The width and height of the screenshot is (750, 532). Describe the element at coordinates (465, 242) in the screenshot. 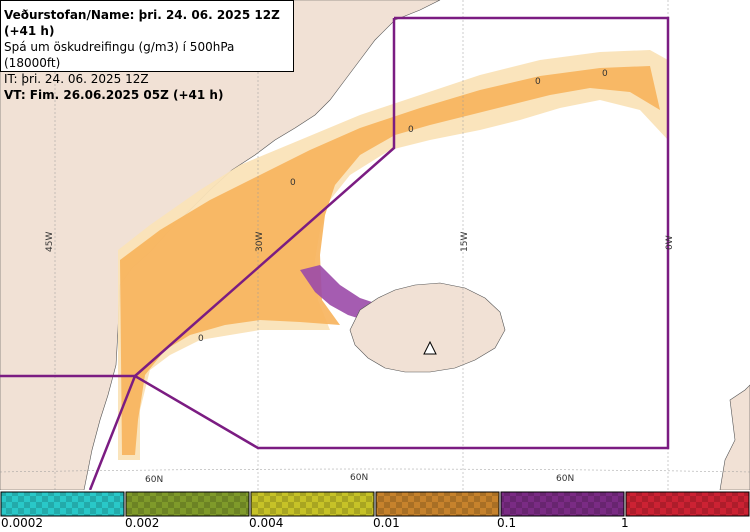

I see `lon-label-15w: 15W` at that location.